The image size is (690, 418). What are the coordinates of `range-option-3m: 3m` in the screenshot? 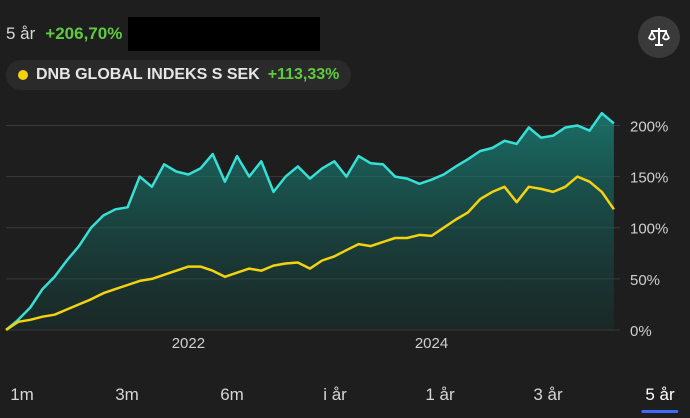 It's located at (127, 394).